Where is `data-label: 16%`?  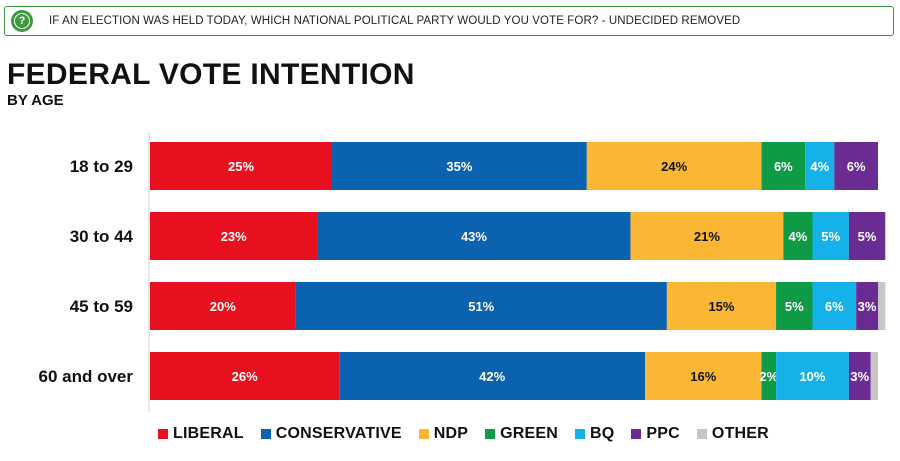 data-label: 16% is located at coordinates (703, 376).